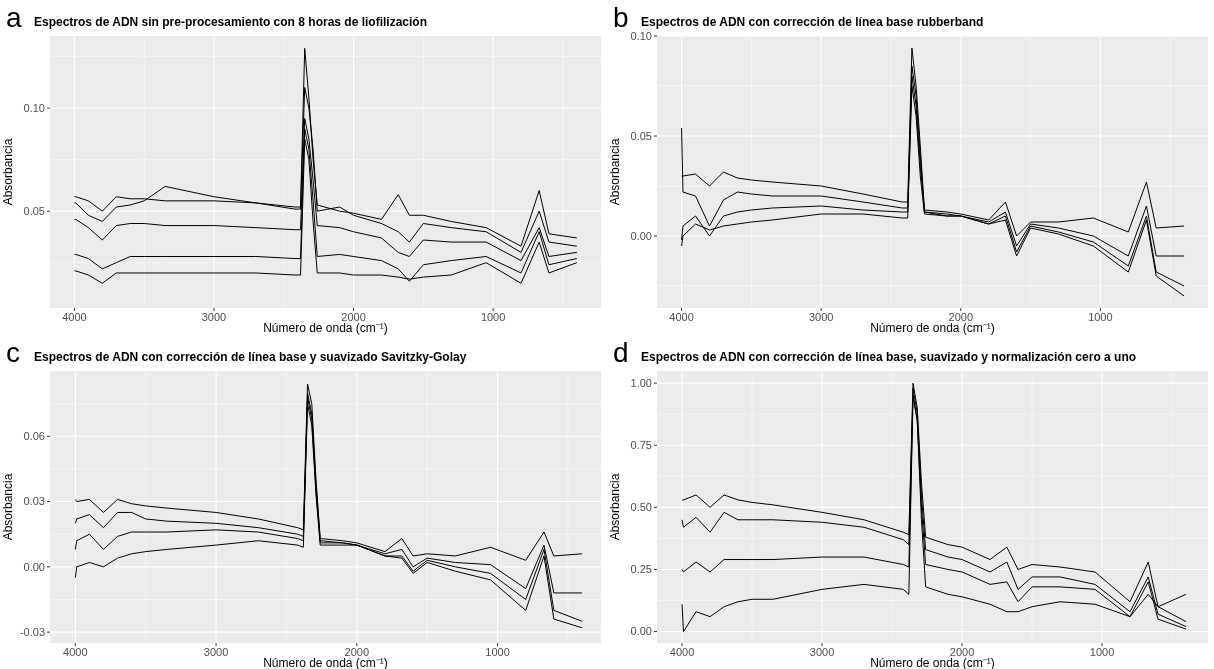 The image size is (1214, 669). I want to click on chart-title: Espectros de ADN sin pre-procesamiento con 8 horas de liofilización, so click(230, 22).